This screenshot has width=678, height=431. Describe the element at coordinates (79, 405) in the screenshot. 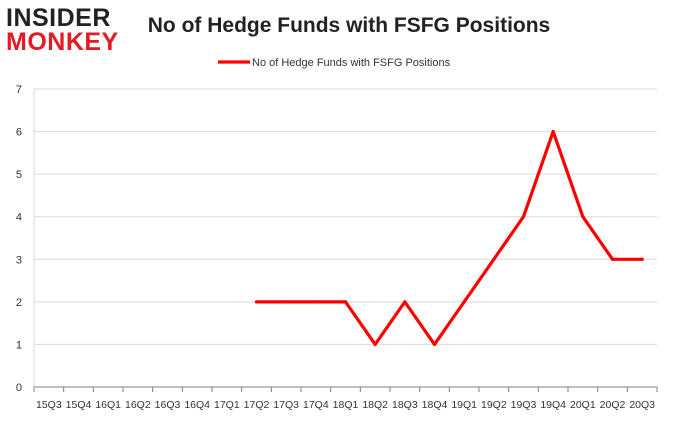

I see `x-tick-label: 15Q4` at that location.